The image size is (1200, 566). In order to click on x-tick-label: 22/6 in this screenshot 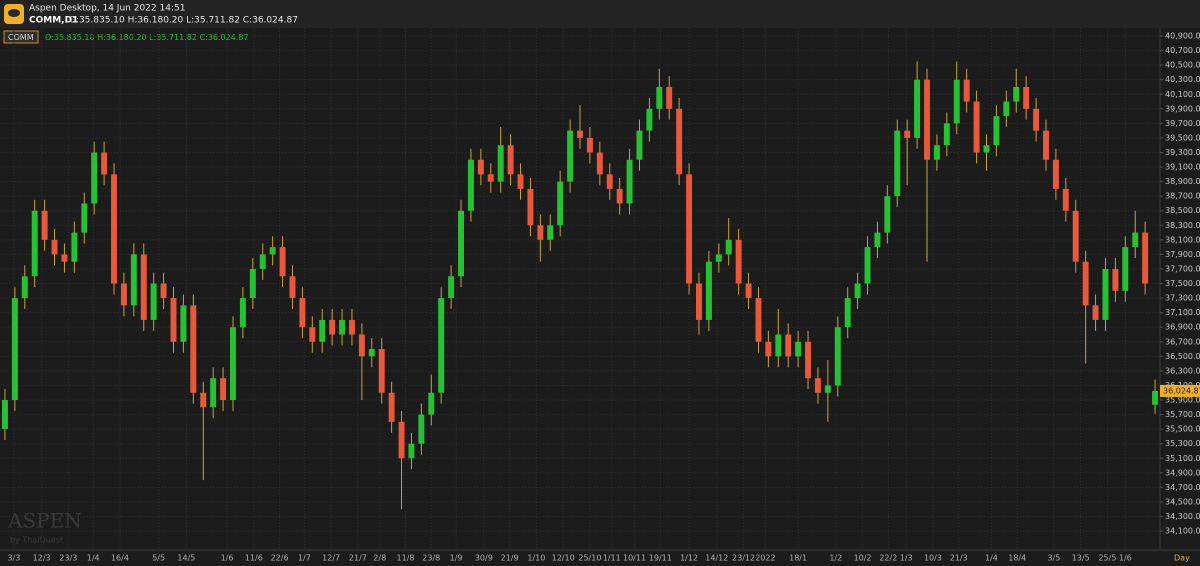, I will do `click(280, 558)`.